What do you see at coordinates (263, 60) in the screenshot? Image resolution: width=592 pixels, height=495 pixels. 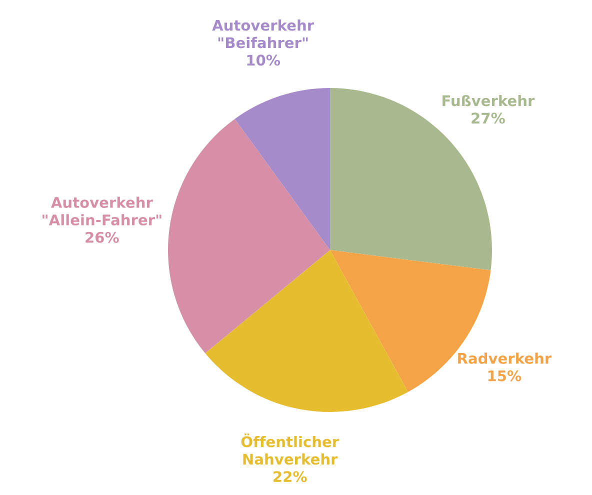 I see `data-label: 10%` at bounding box center [263, 60].